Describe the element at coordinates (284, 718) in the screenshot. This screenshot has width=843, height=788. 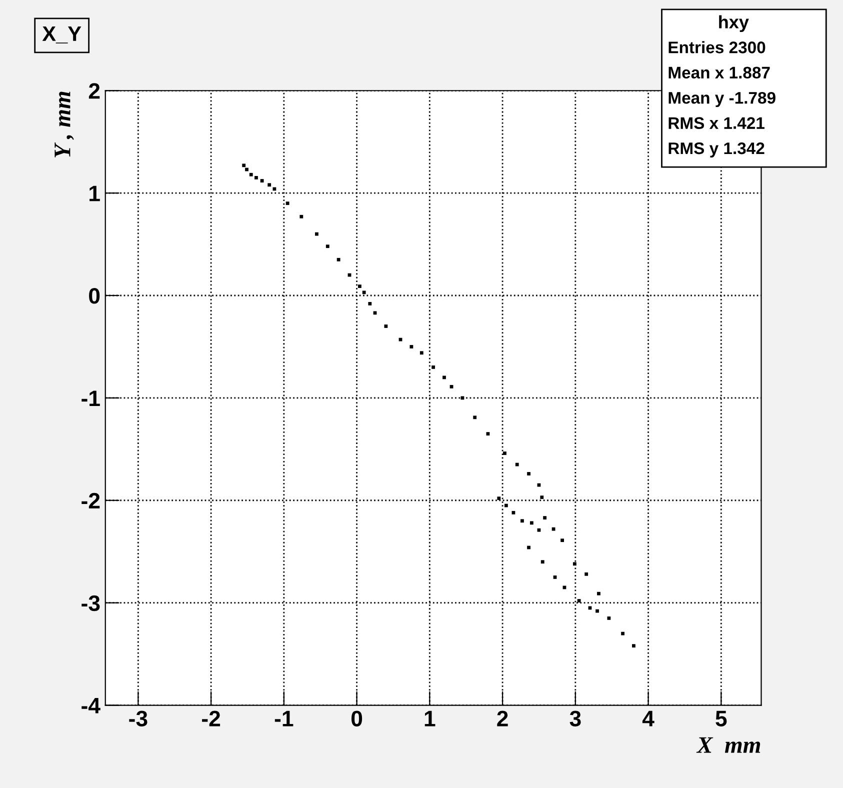
I see `x-tick-label: -1` at that location.